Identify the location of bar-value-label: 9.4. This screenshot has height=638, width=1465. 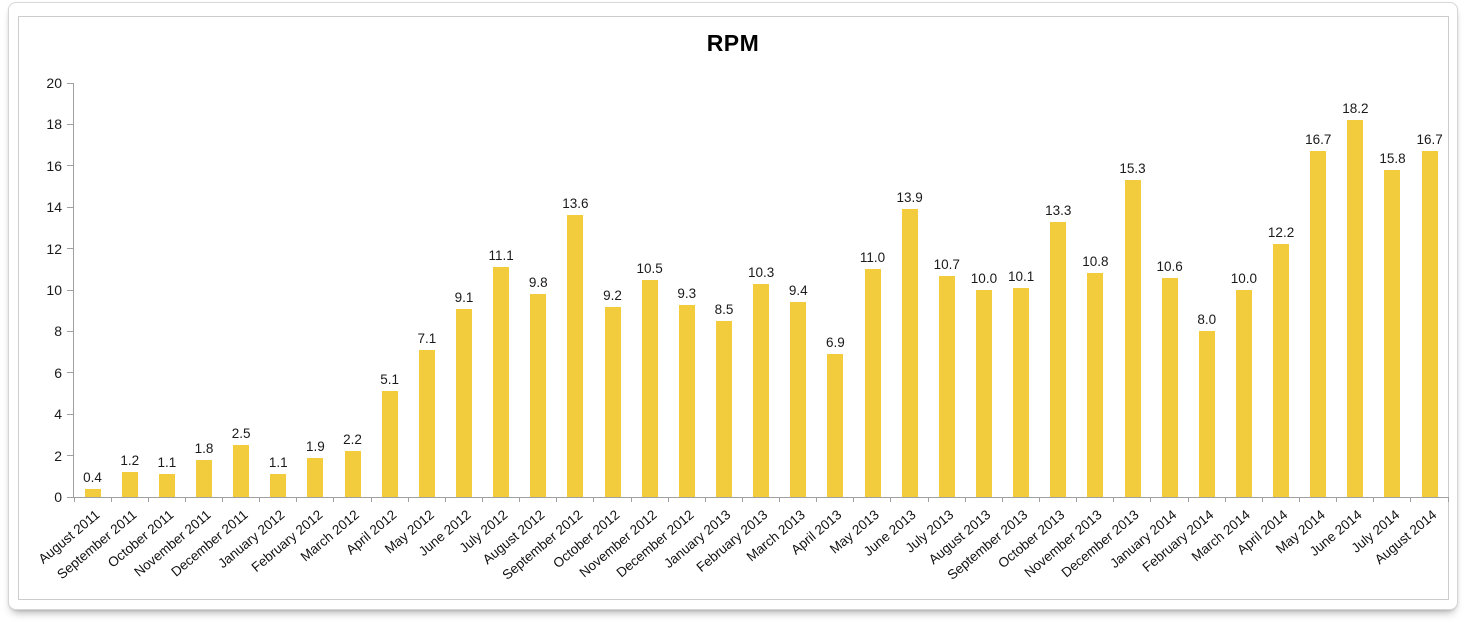
(798, 291).